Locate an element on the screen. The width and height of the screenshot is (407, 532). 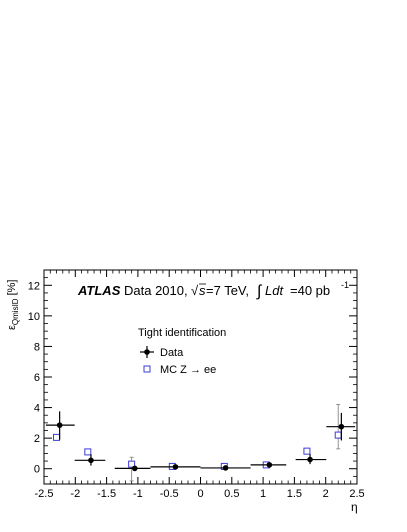
data-period-label: Data 2010, is located at coordinates (156, 290).